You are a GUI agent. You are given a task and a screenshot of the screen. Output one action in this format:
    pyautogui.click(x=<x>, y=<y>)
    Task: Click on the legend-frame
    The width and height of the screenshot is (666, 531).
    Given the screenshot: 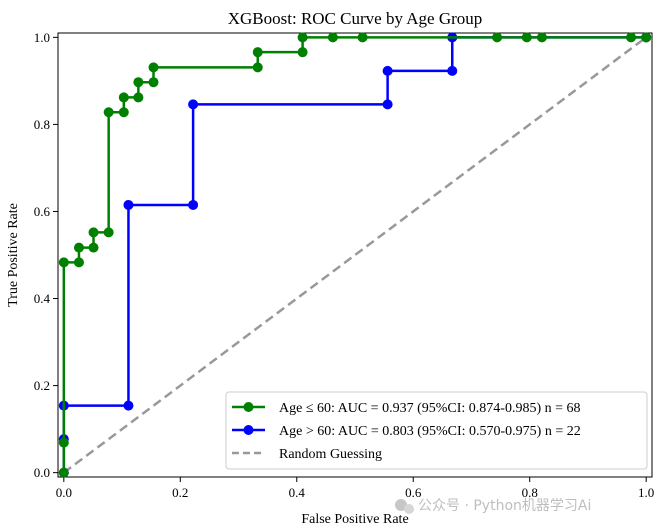 What is the action you would take?
    pyautogui.click(x=436, y=430)
    